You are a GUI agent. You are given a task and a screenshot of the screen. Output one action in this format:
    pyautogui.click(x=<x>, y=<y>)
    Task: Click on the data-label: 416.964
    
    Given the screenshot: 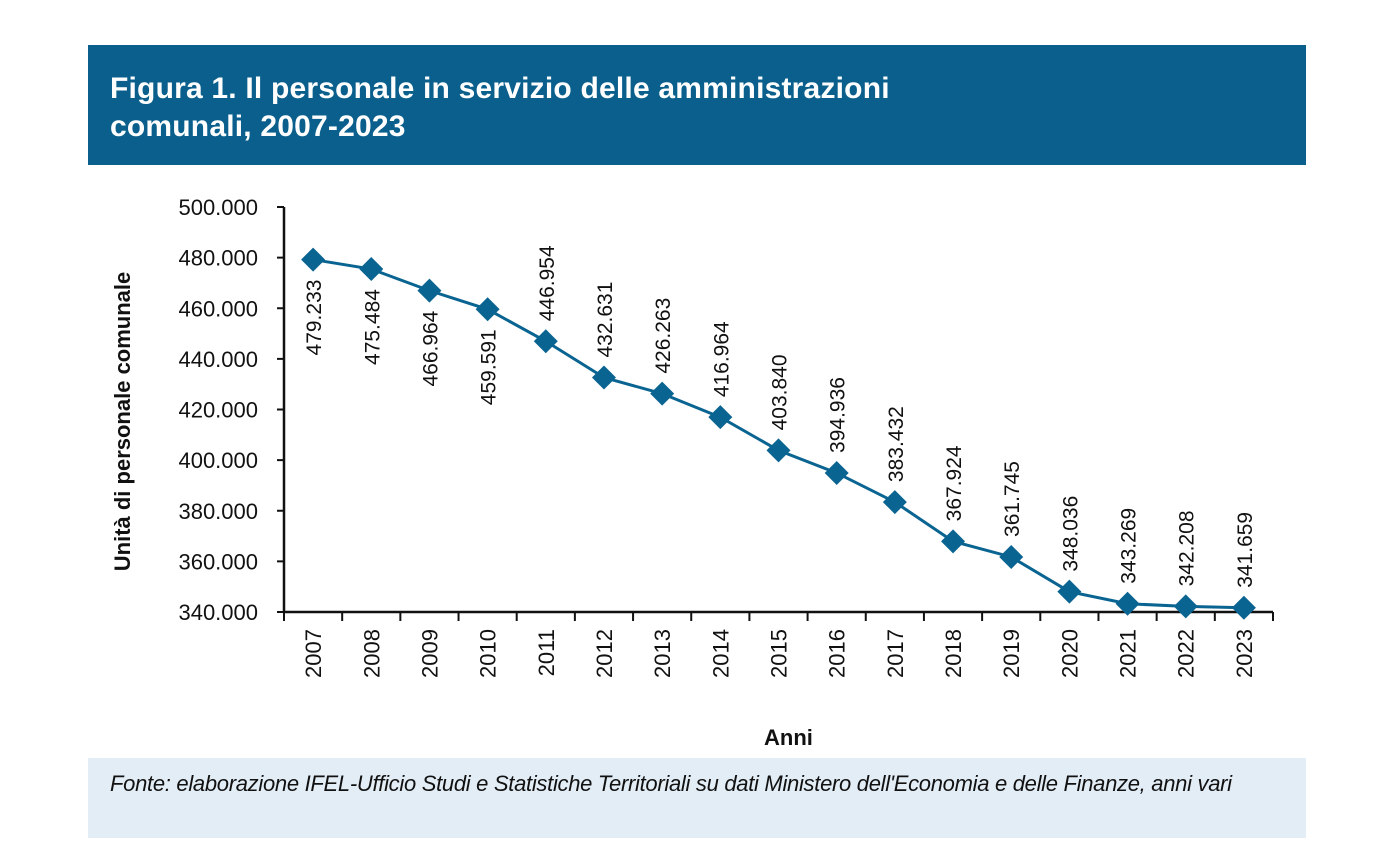 What is the action you would take?
    pyautogui.click(x=721, y=359)
    